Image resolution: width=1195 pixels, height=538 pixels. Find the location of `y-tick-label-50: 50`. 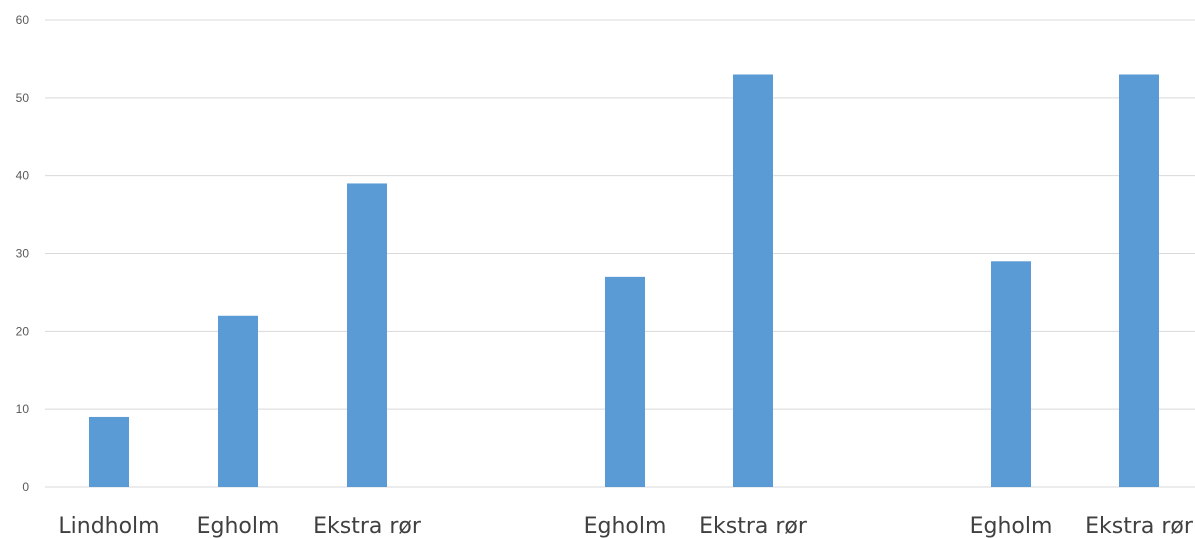

y-tick-label-50: 50 is located at coordinates (23, 98).